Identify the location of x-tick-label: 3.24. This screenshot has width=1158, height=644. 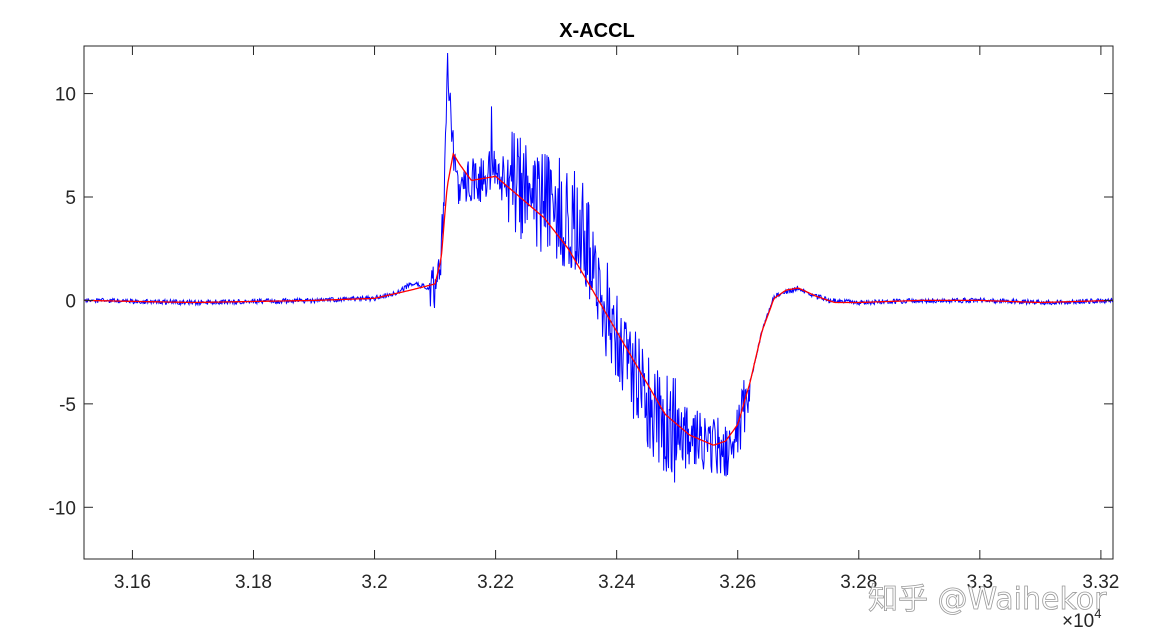
(616, 582).